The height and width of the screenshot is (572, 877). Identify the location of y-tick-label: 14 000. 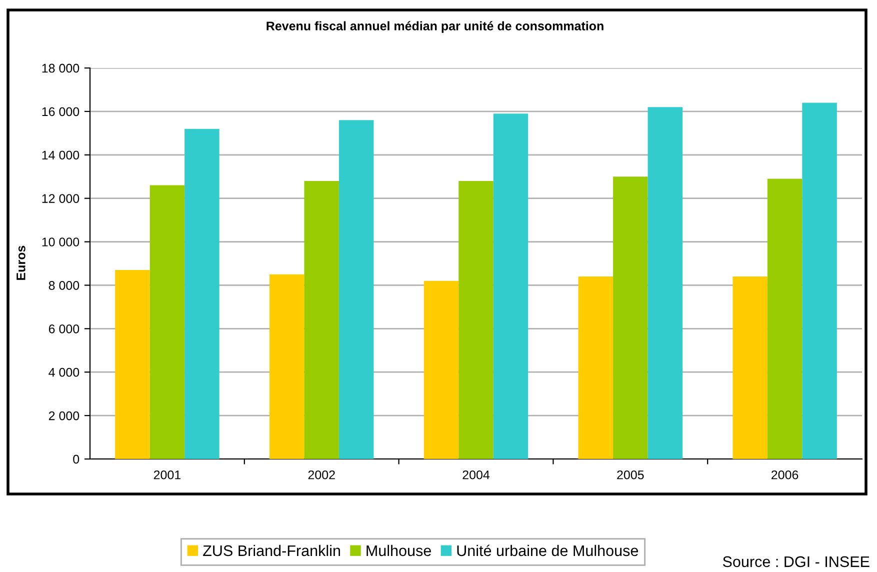
(61, 155).